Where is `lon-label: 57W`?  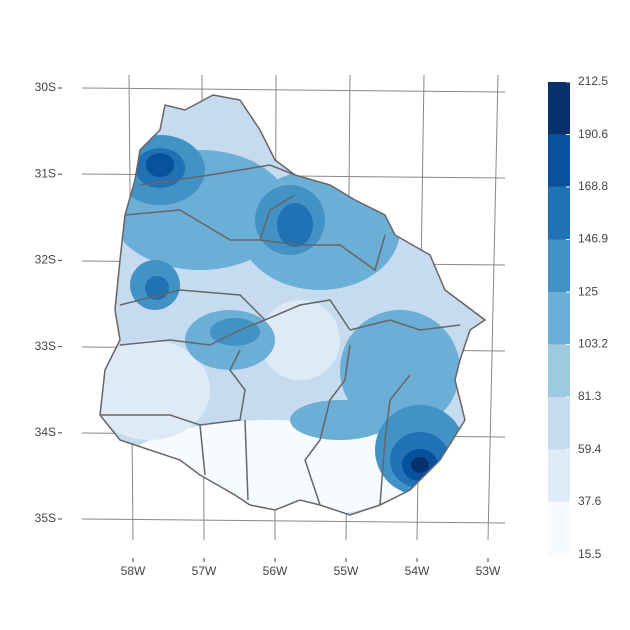
lon-label: 57W is located at coordinates (204, 571).